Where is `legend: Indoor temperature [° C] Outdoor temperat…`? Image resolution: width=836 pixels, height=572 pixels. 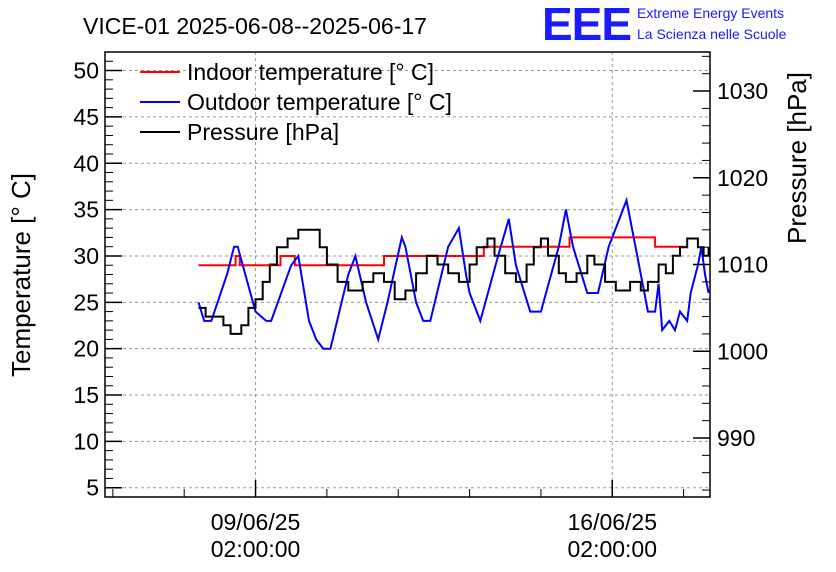 legend: Indoor temperature [° C] Outdoor temperat… is located at coordinates (296, 102).